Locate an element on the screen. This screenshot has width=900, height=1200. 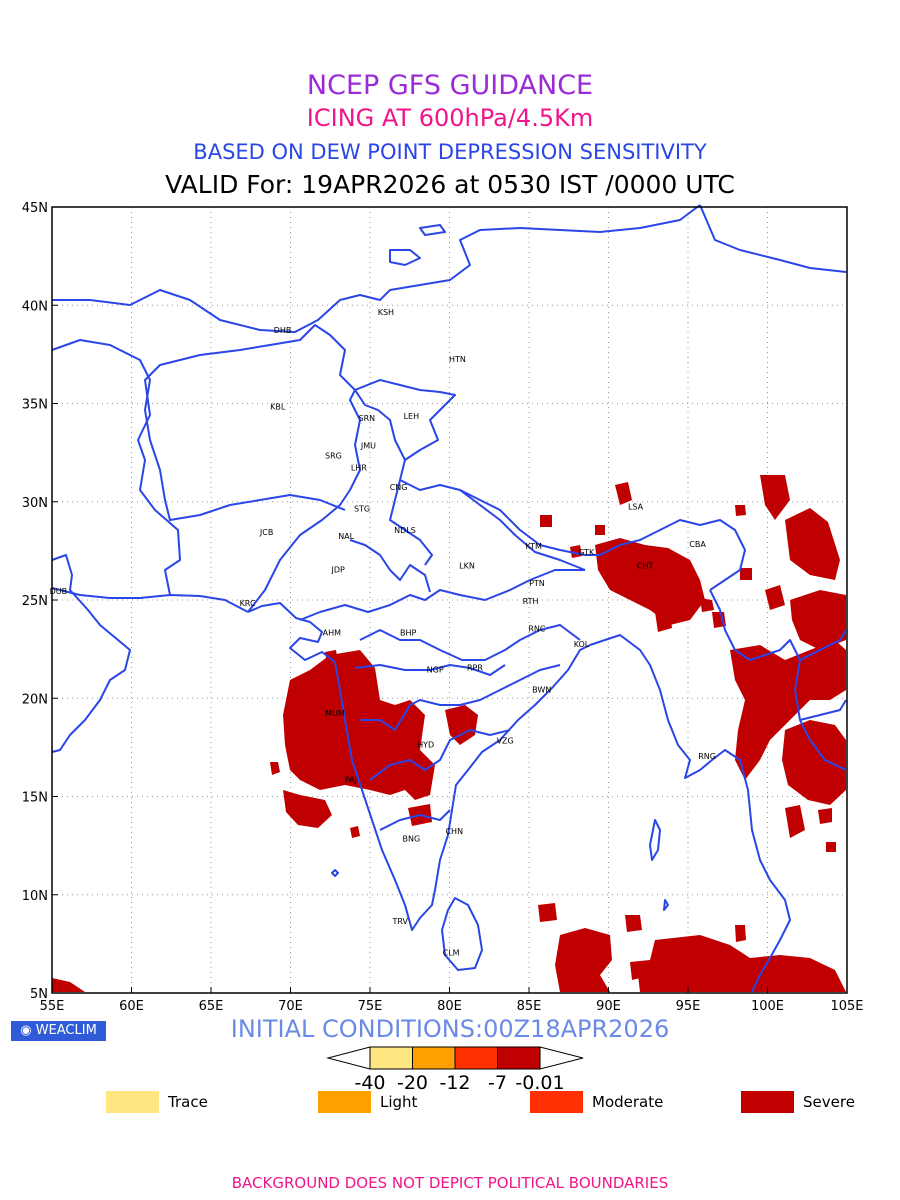
lon-tick-label: 95E is located at coordinates (688, 1006).